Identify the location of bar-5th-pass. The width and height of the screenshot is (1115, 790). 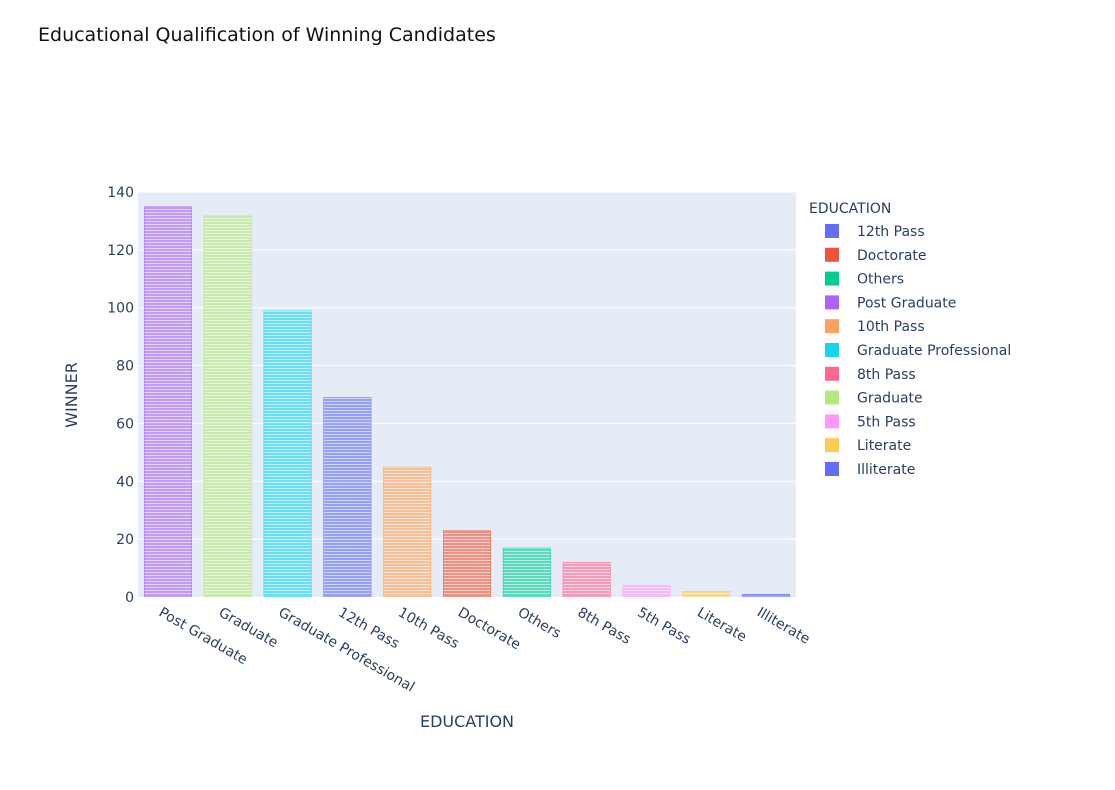
(646, 591).